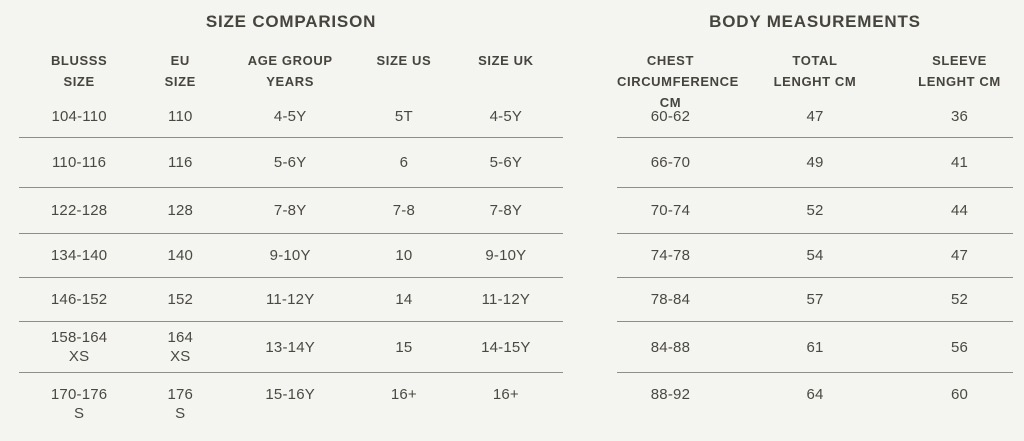 This screenshot has width=1024, height=441. I want to click on table-row: 110-116 116 5-6Y 6 5-6Y, so click(291, 163).